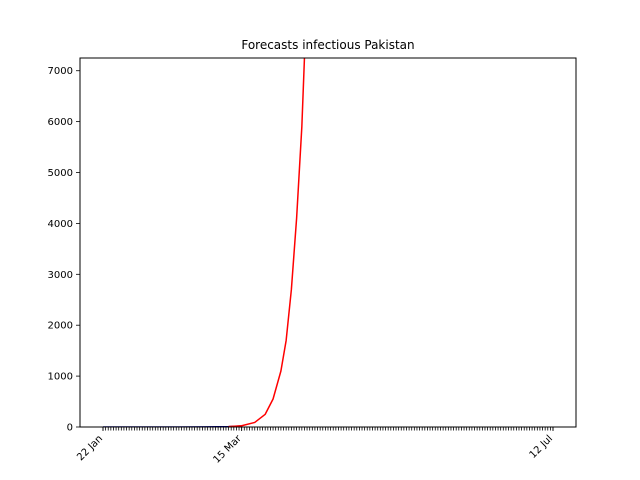  Describe the element at coordinates (70, 428) in the screenshot. I see `y-tick-label: 0` at that location.